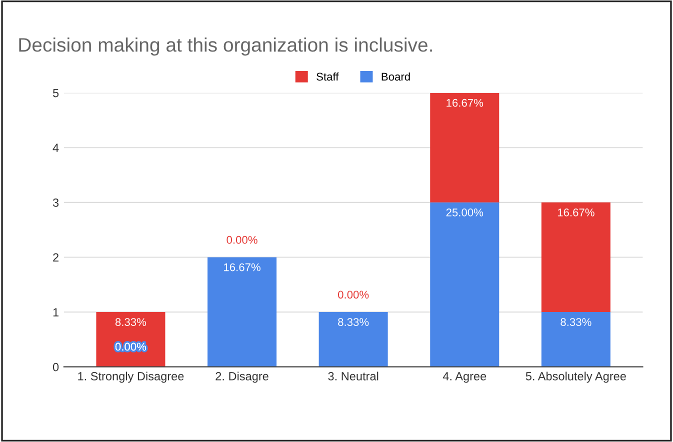 The height and width of the screenshot is (442, 673). I want to click on annotation: 25.00%, so click(465, 212).